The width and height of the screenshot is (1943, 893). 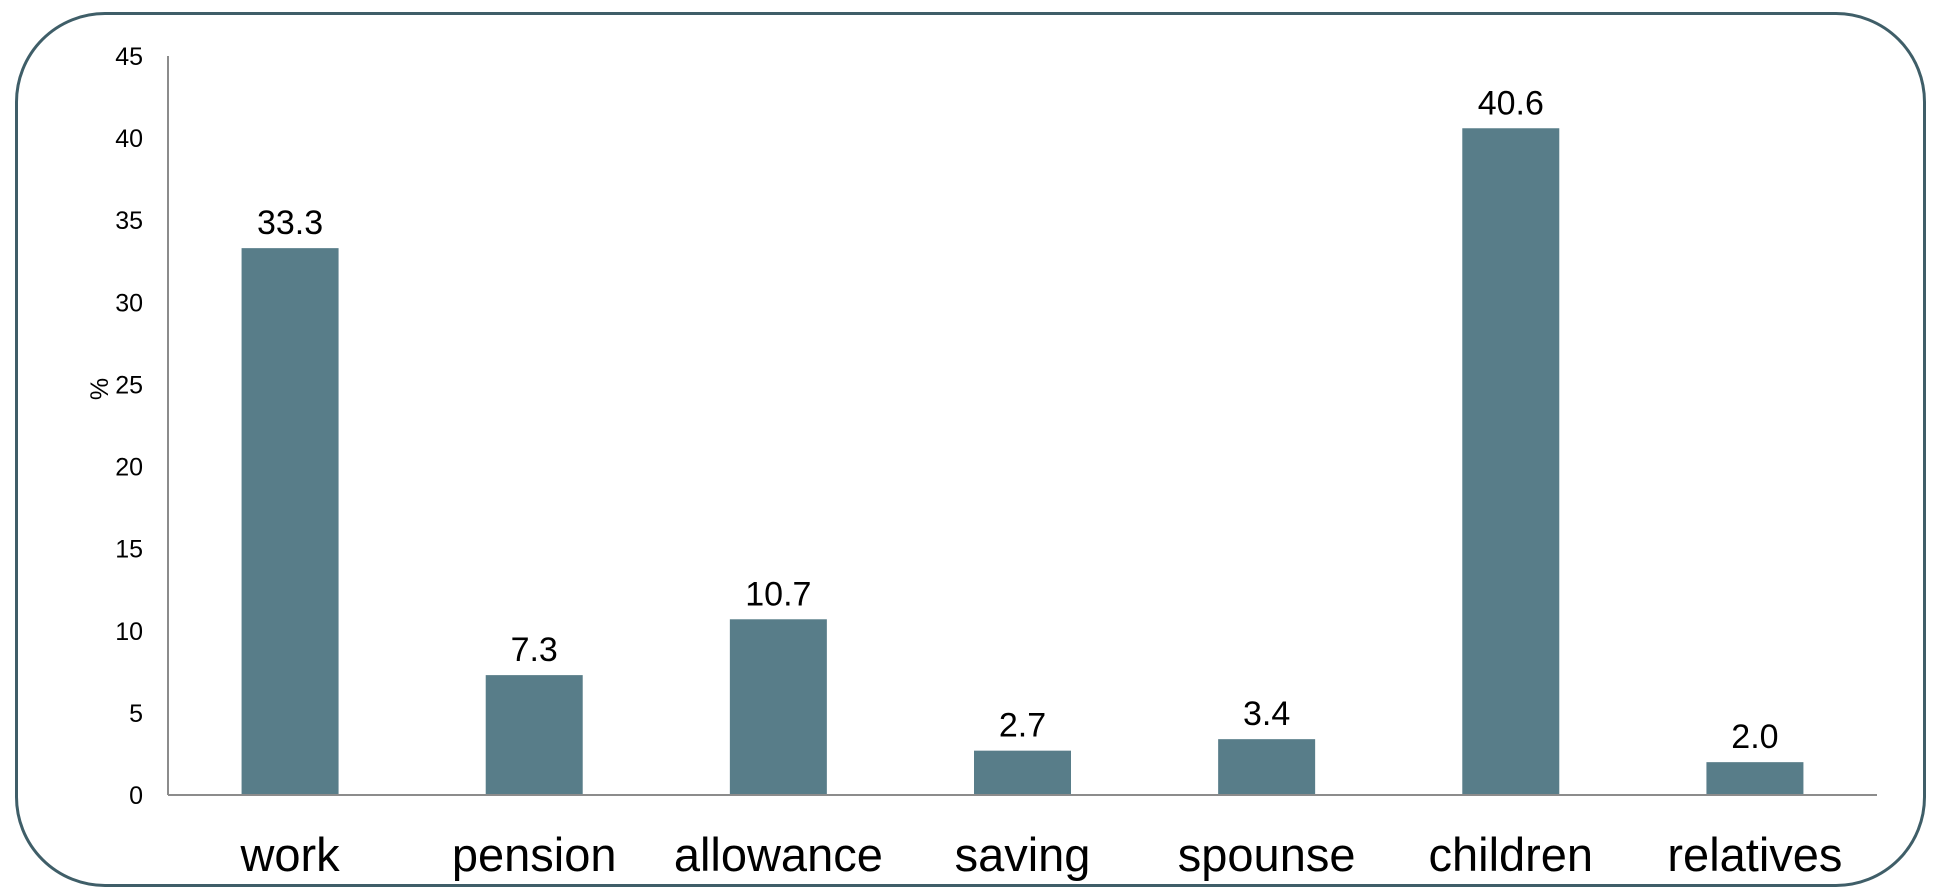 I want to click on bar-work, so click(x=290, y=521).